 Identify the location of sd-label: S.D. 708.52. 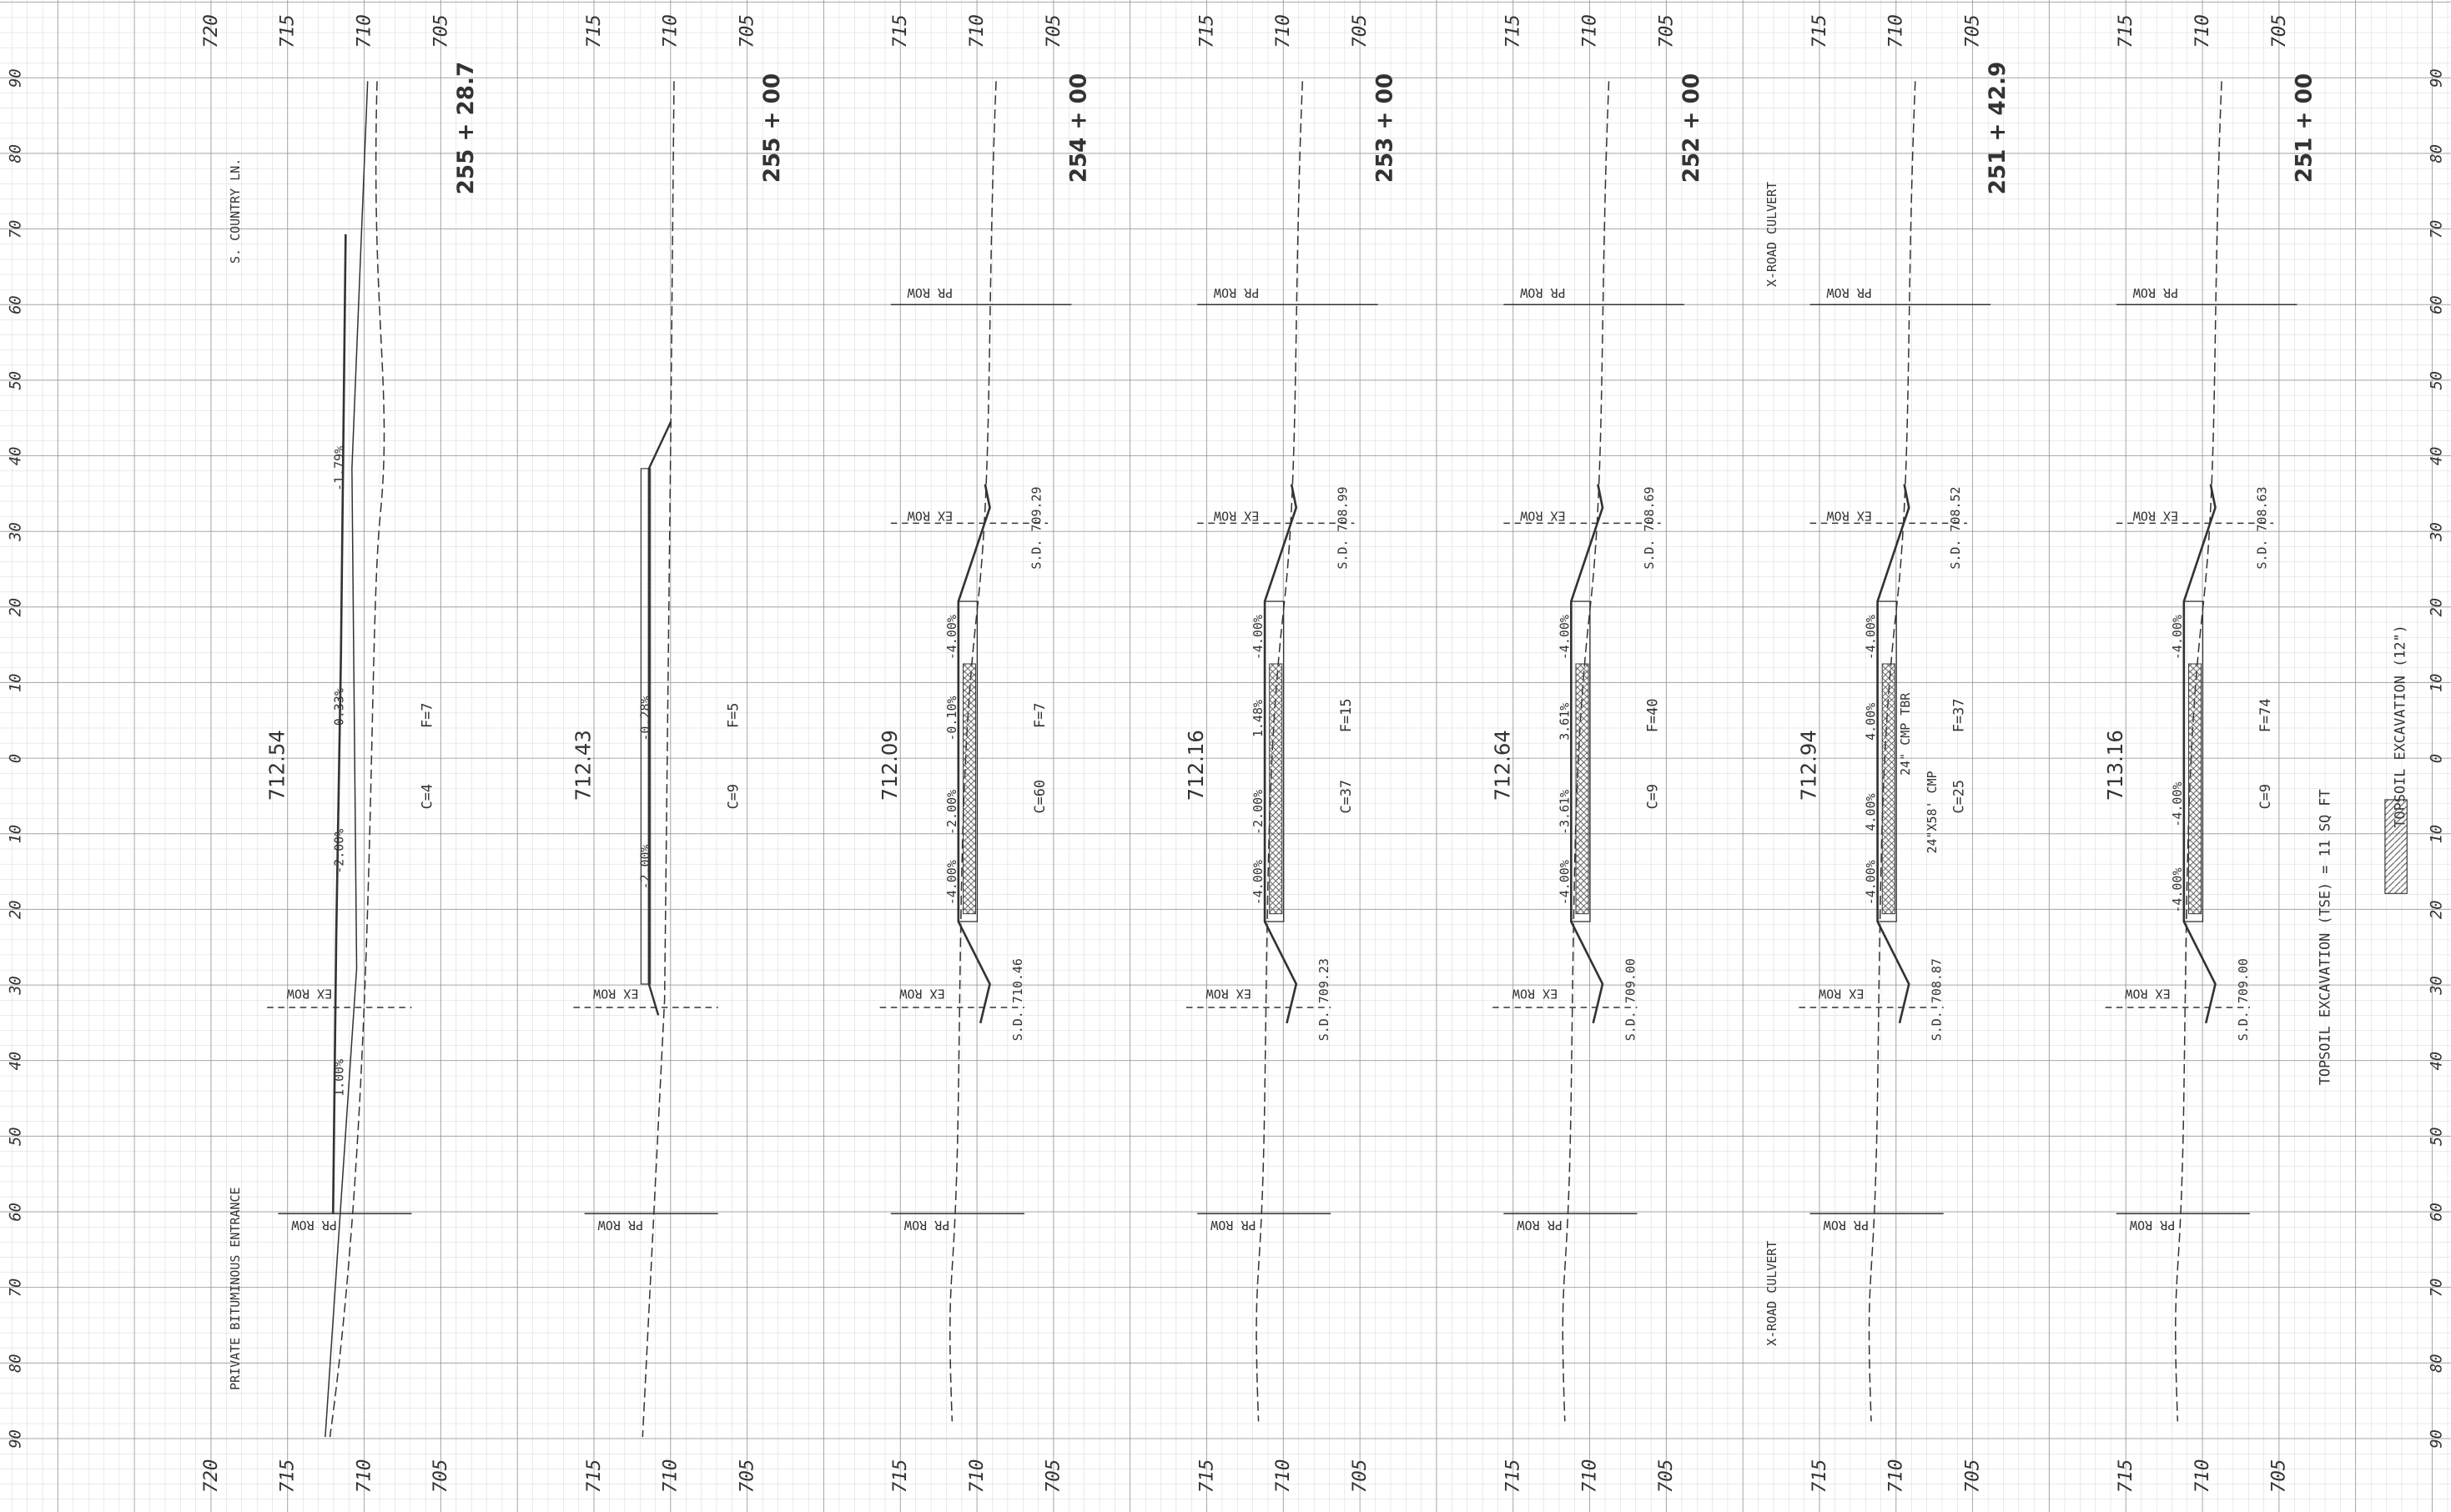
(1955, 527).